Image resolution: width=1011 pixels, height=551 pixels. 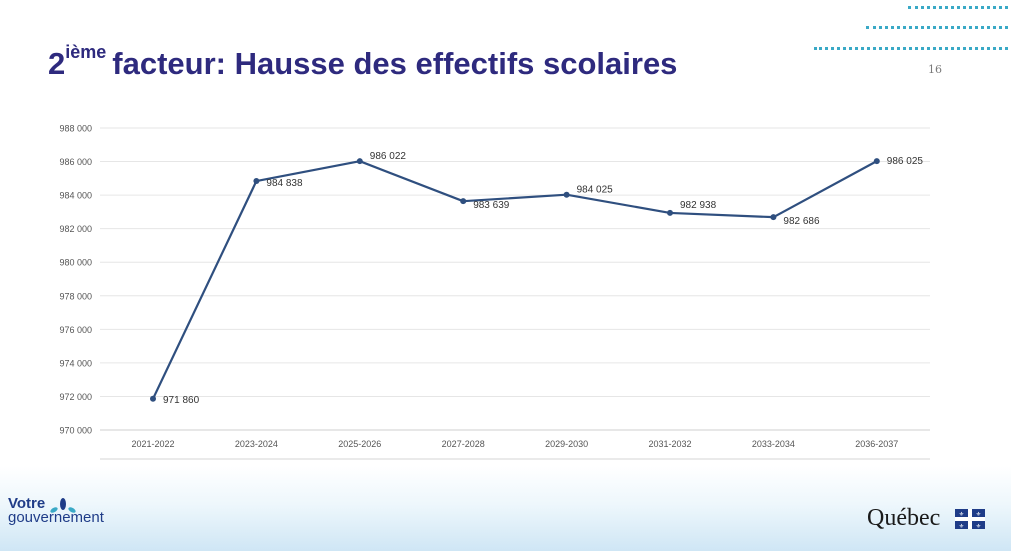 I want to click on title-superscript: ième, so click(x=86, y=52).